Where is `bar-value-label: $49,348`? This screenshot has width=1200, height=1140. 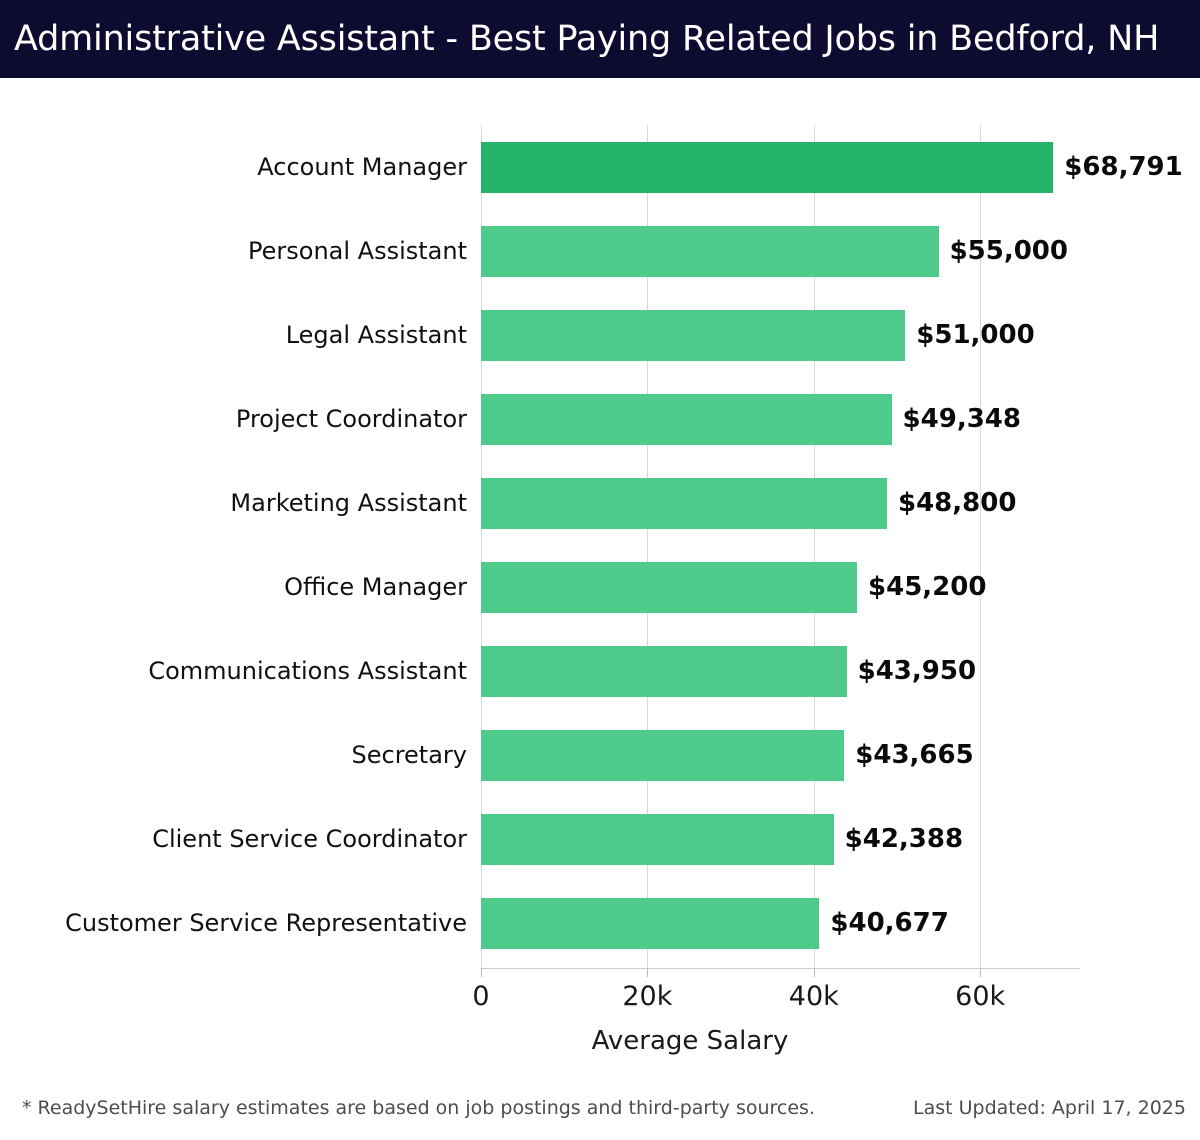 bar-value-label: $49,348 is located at coordinates (961, 419).